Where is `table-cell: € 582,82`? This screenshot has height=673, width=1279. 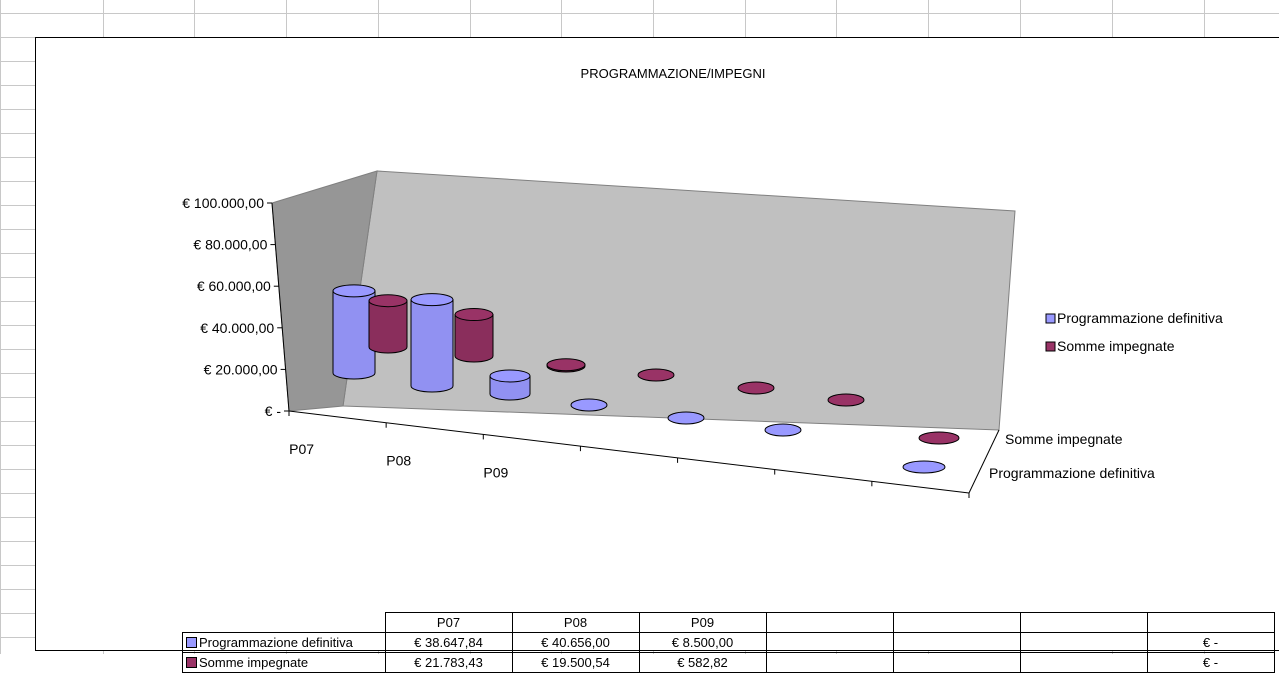
table-cell: € 582,82 is located at coordinates (702, 662).